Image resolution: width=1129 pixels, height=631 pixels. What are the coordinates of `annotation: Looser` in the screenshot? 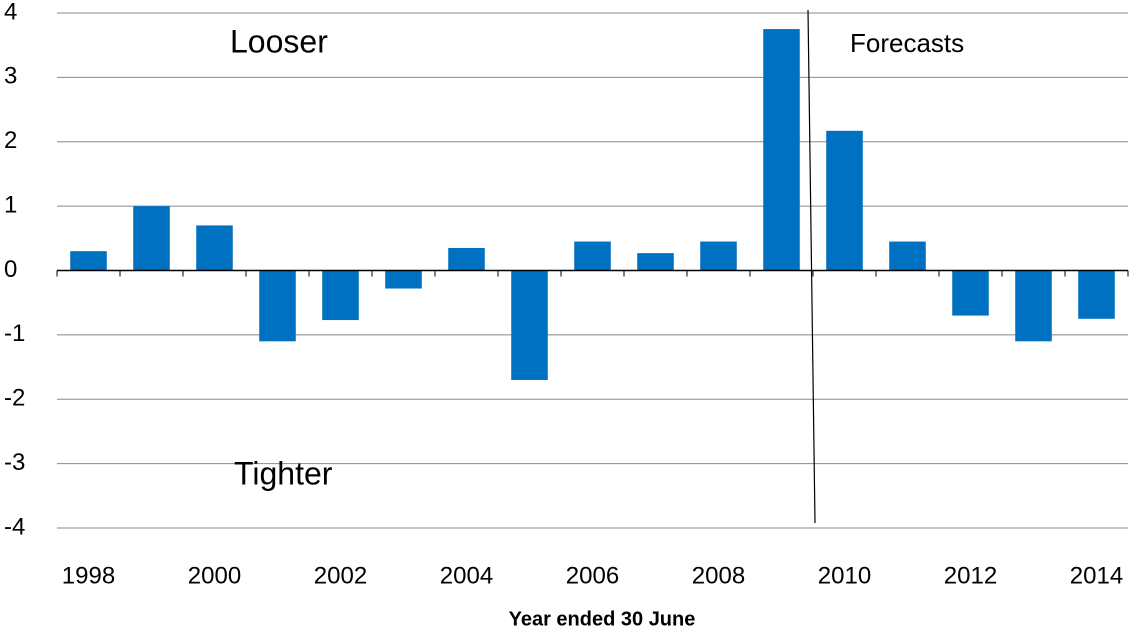 It's located at (279, 41).